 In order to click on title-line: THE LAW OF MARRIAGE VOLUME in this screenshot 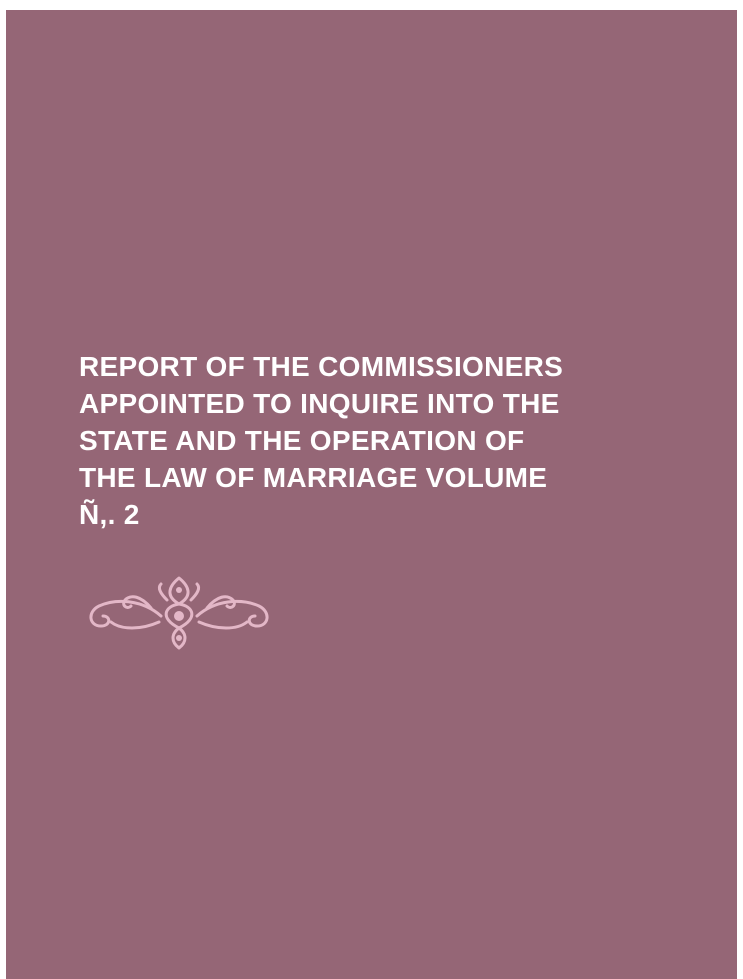, I will do `click(313, 477)`.